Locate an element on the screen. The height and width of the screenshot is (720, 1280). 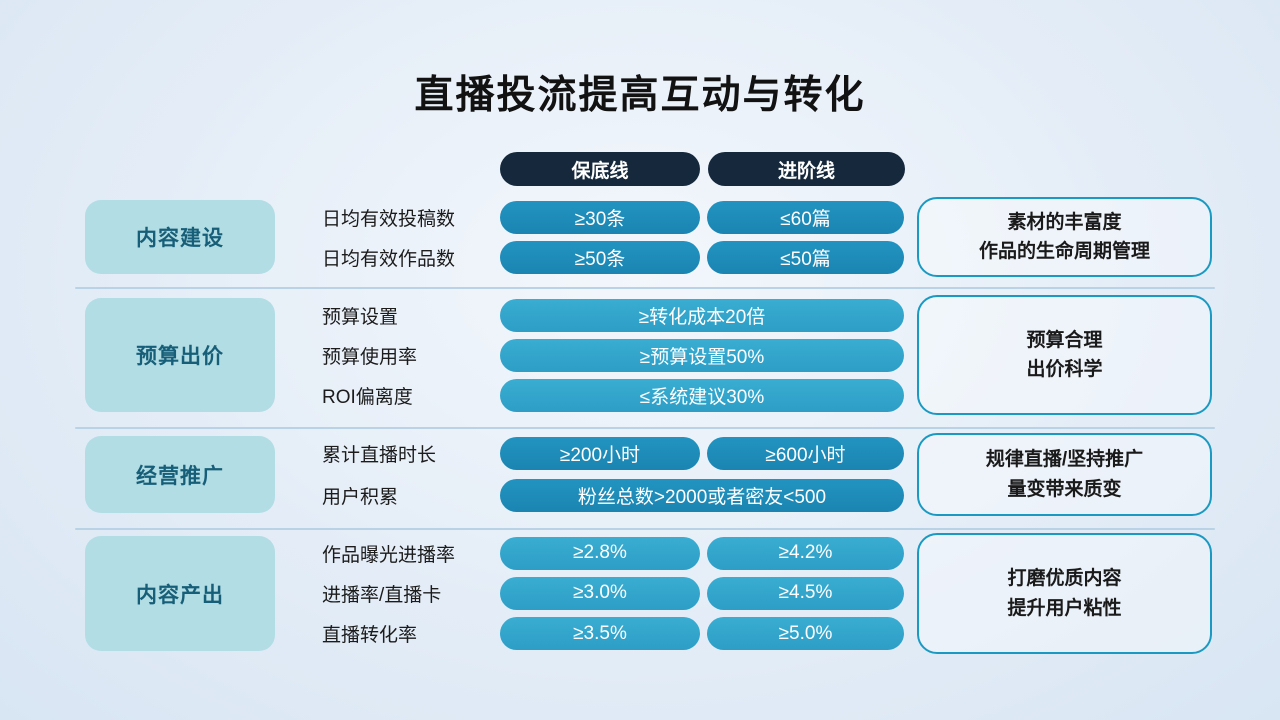
metric-label: 直播转化率 is located at coordinates (370, 636).